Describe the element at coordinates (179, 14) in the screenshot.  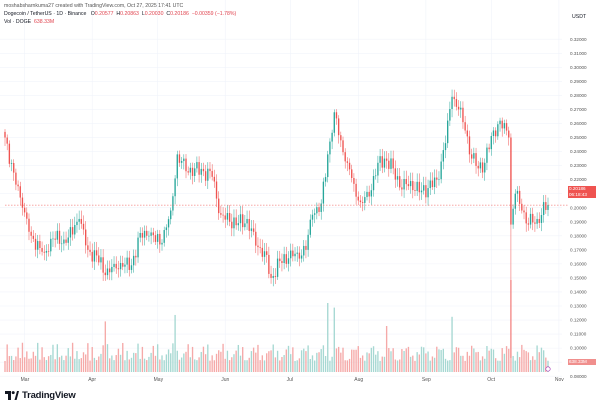
I see `close-value: 0.20186` at that location.